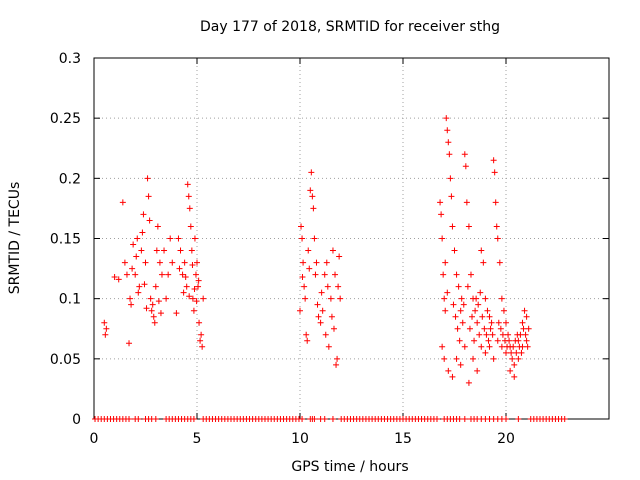  I want to click on y-tick-label: 0.05, so click(65, 360).